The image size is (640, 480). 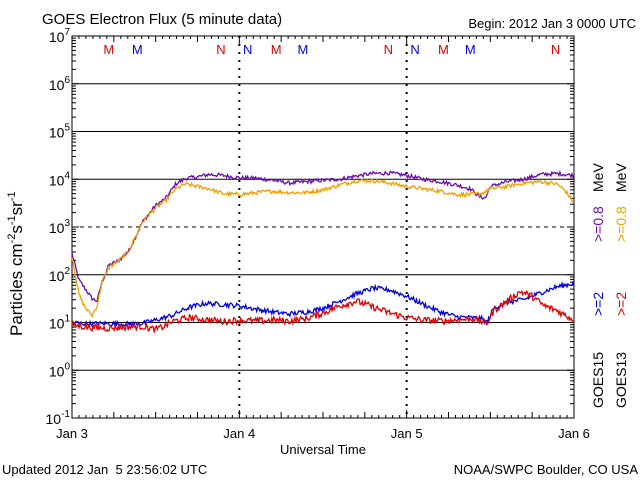 I want to click on x-tick-label: Jan 5, so click(x=407, y=433).